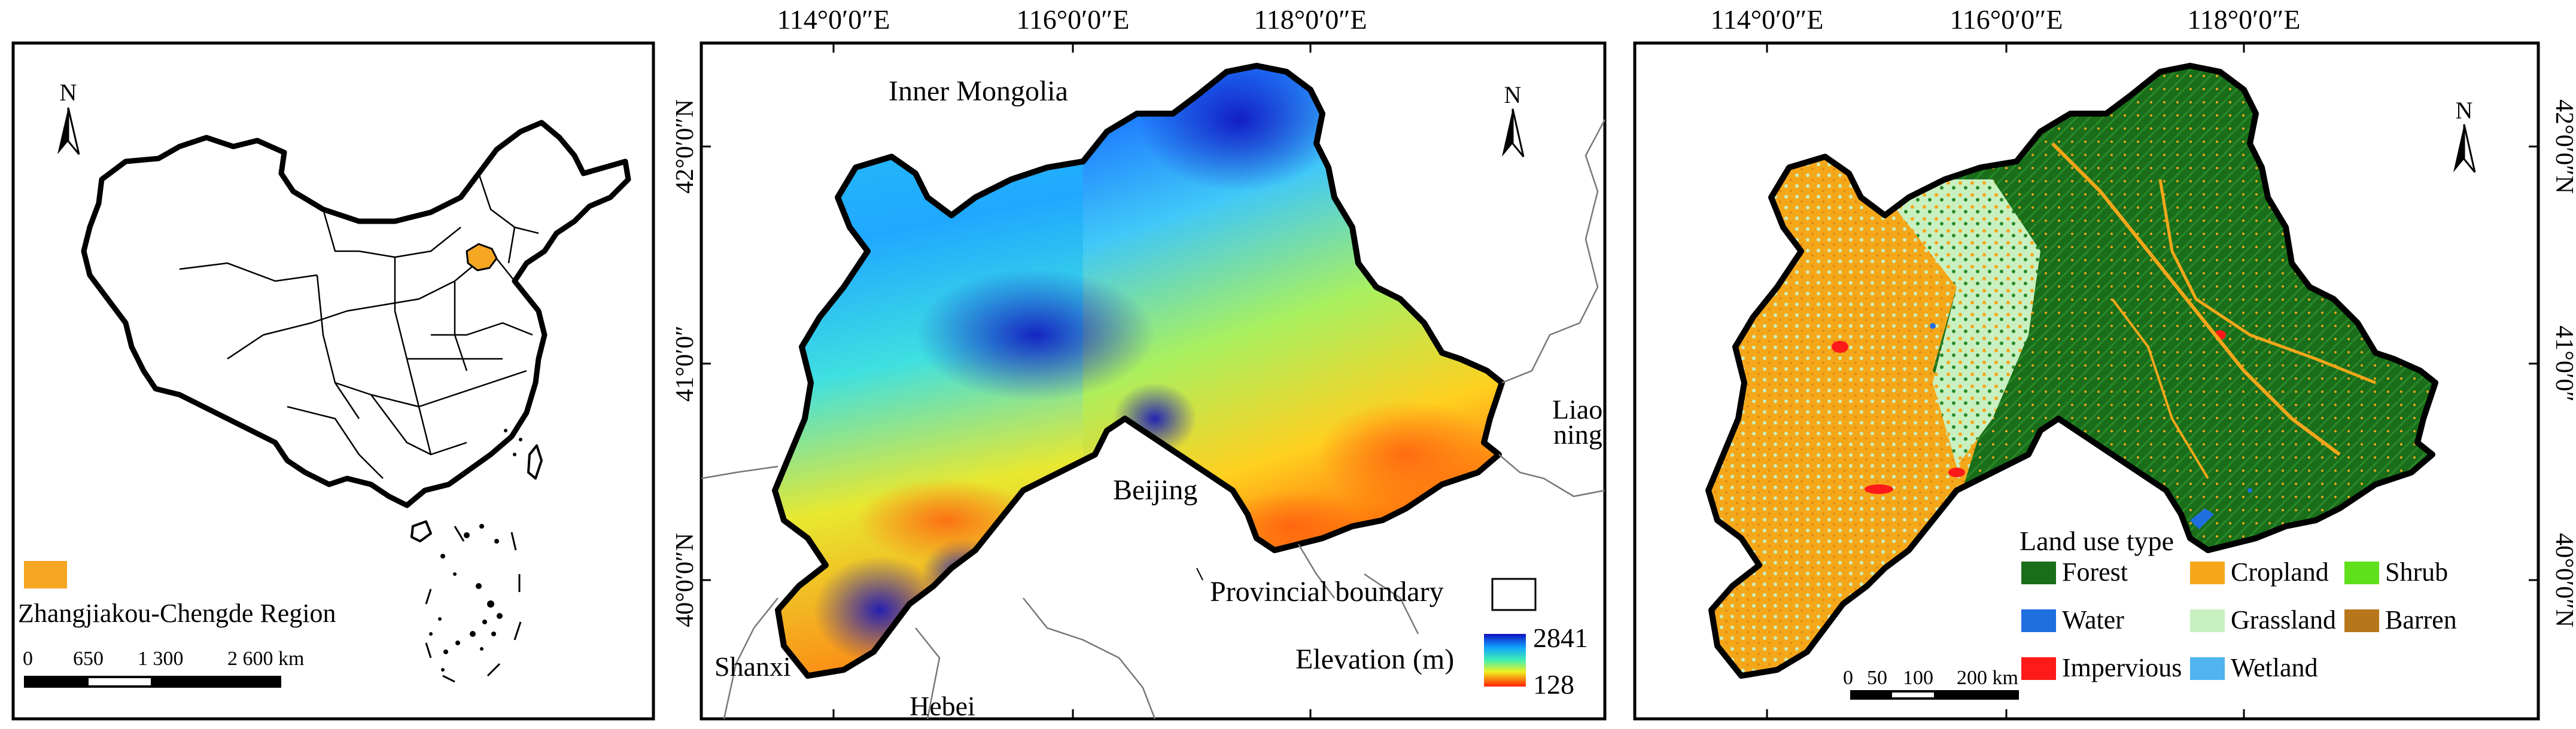 The width and height of the screenshot is (2576, 729). I want to click on study-area-highlight, so click(482, 257).